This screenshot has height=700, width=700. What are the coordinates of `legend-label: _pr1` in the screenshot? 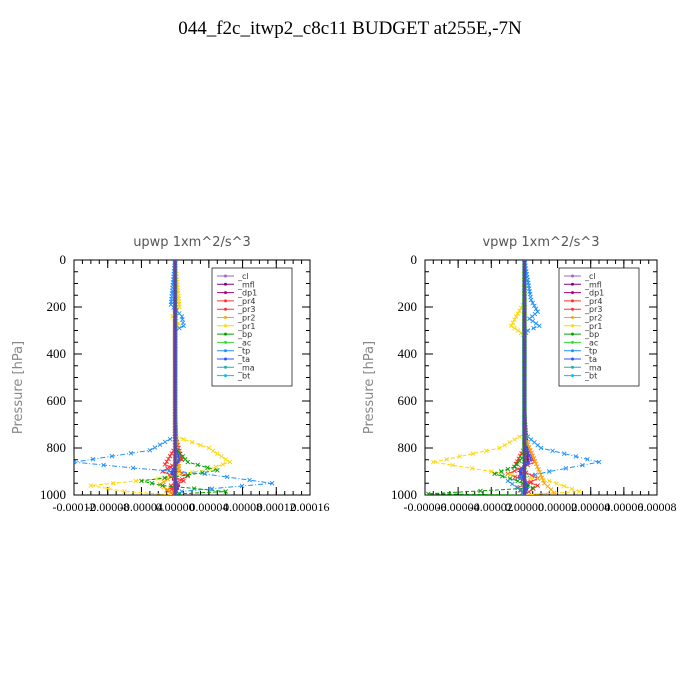 It's located at (593, 326).